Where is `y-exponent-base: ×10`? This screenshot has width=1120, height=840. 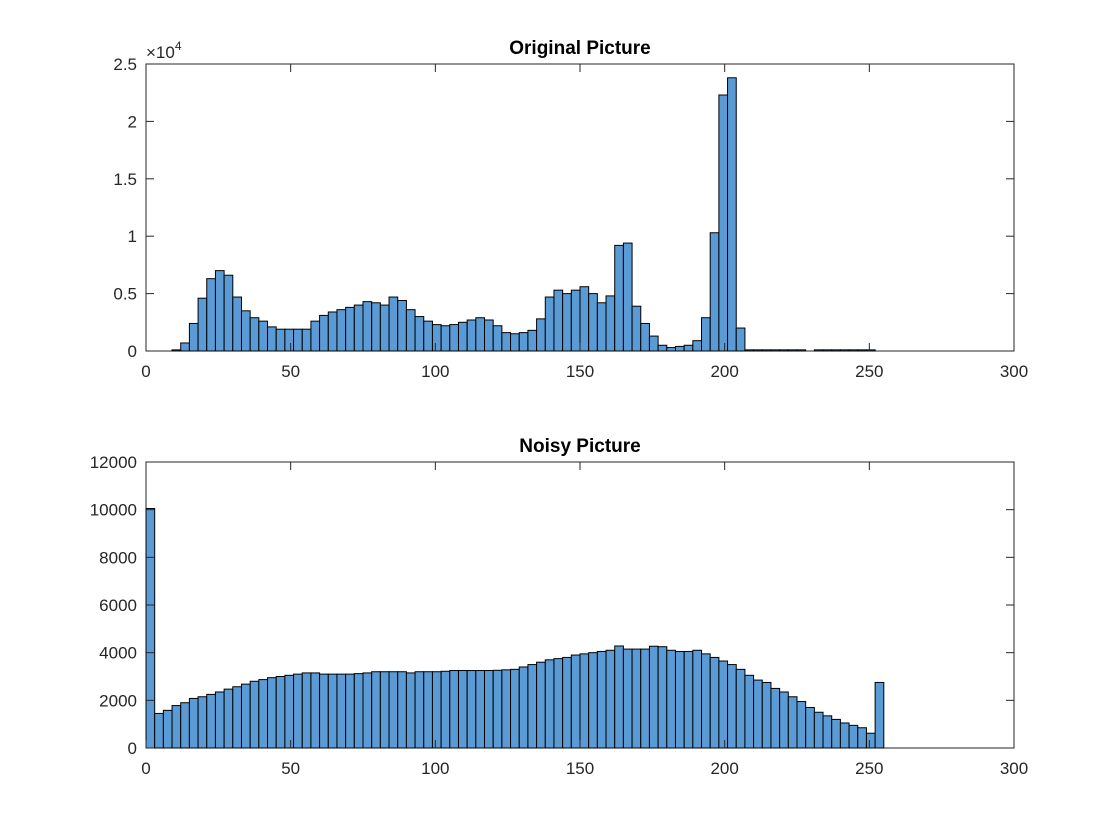
y-exponent-base: ×10 is located at coordinates (160, 52).